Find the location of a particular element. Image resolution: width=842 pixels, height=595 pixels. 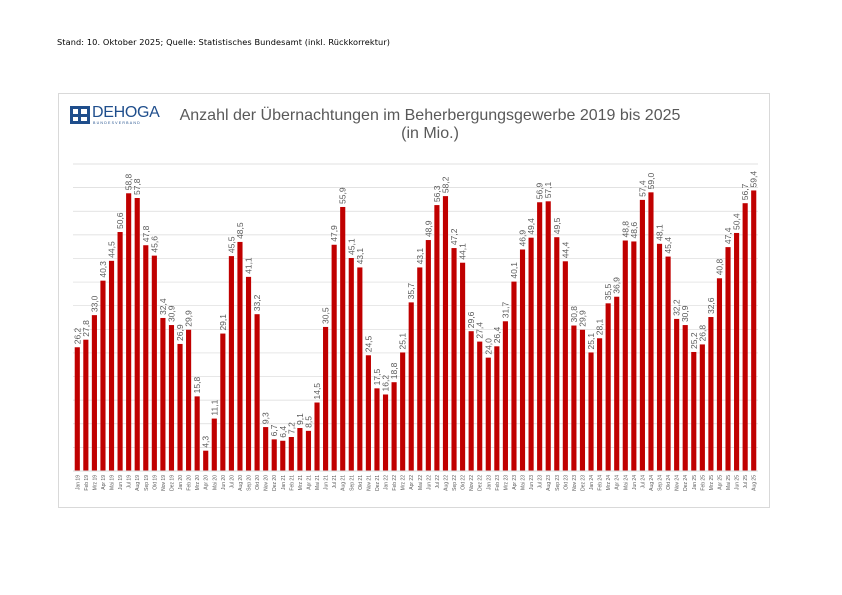

x-tick-label: Feb 21 is located at coordinates (292, 483).